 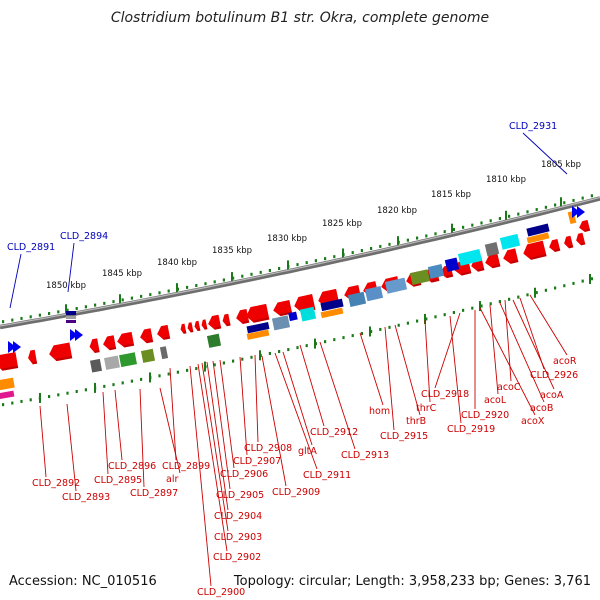 I want to click on gene-block-25-body, so click(x=538, y=238).